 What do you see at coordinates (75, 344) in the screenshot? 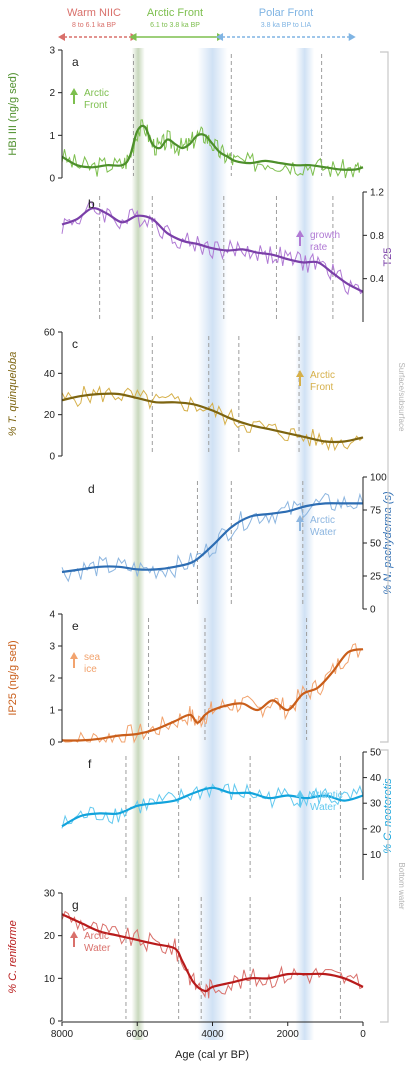
I see `panel-letter: c` at bounding box center [75, 344].